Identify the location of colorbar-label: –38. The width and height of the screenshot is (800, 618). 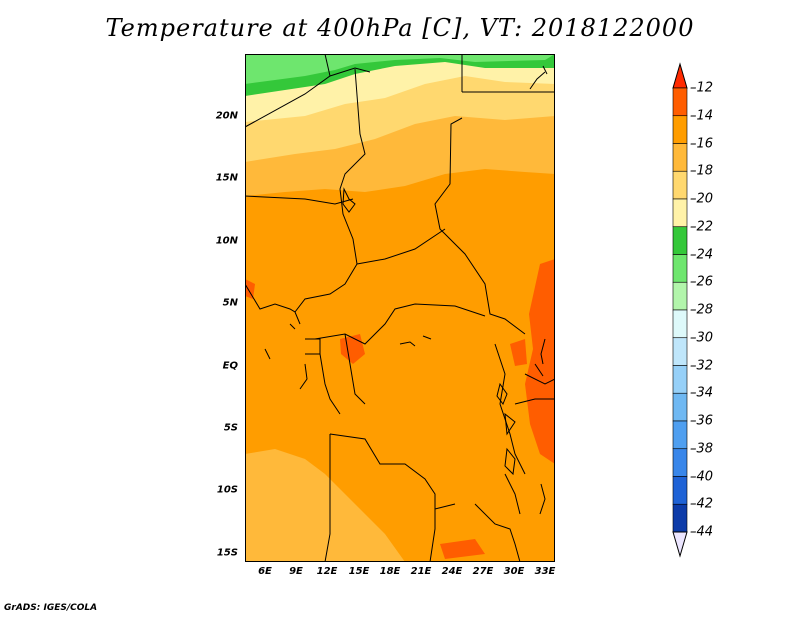
(702, 449).